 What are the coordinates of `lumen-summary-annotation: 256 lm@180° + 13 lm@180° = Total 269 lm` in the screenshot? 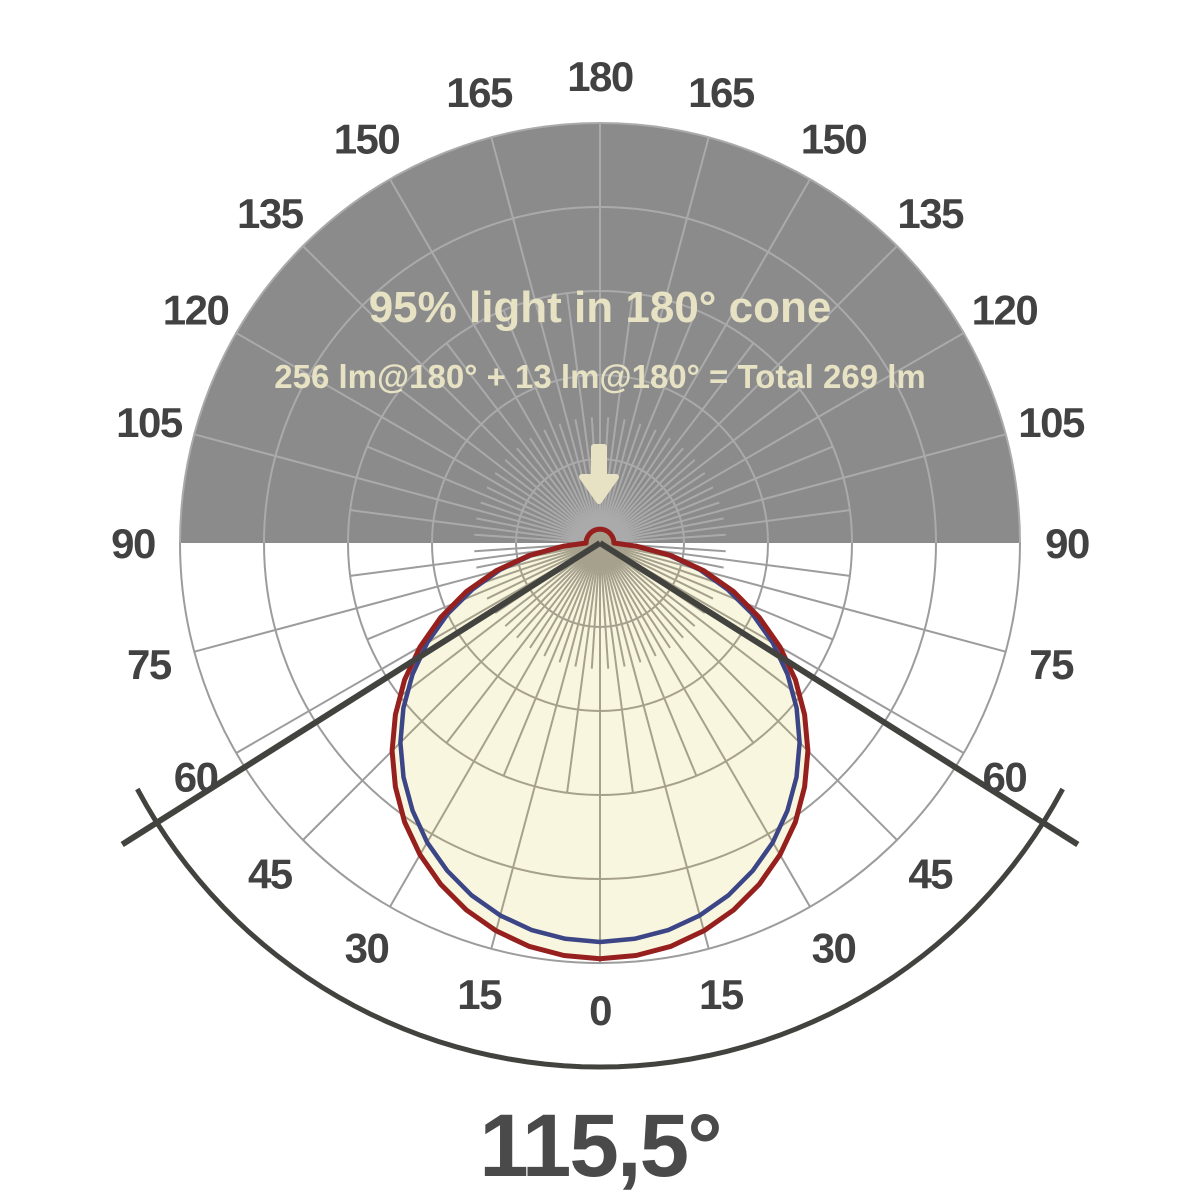 It's located at (600, 376).